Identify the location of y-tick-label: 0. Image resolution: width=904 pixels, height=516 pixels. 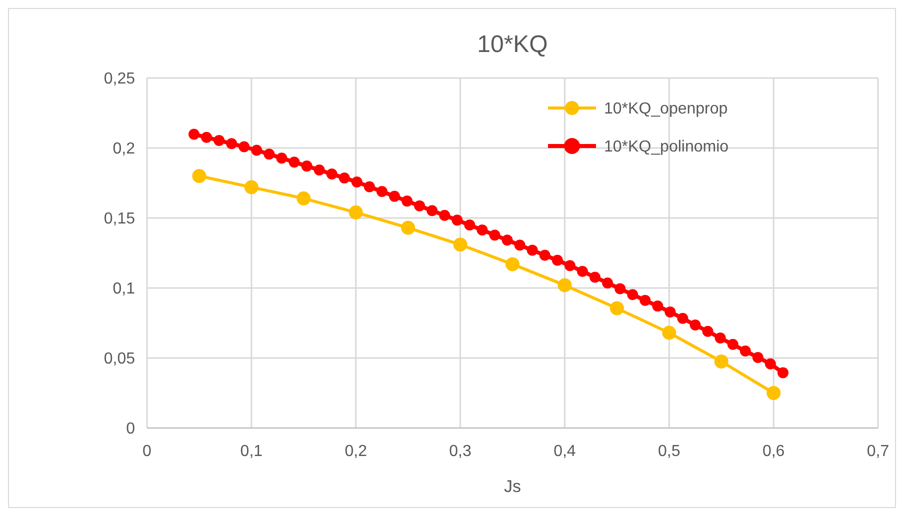
(131, 429).